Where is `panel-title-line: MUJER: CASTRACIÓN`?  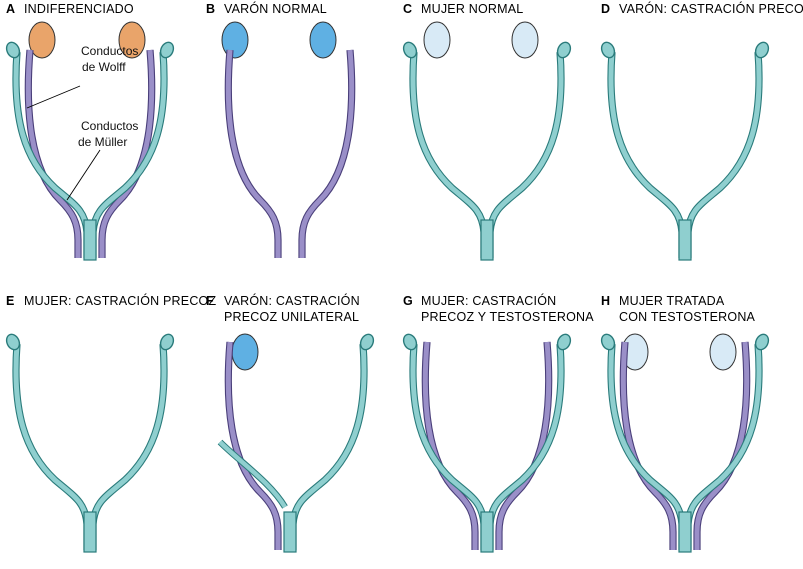 panel-title-line: MUJER: CASTRACIÓN is located at coordinates (488, 300).